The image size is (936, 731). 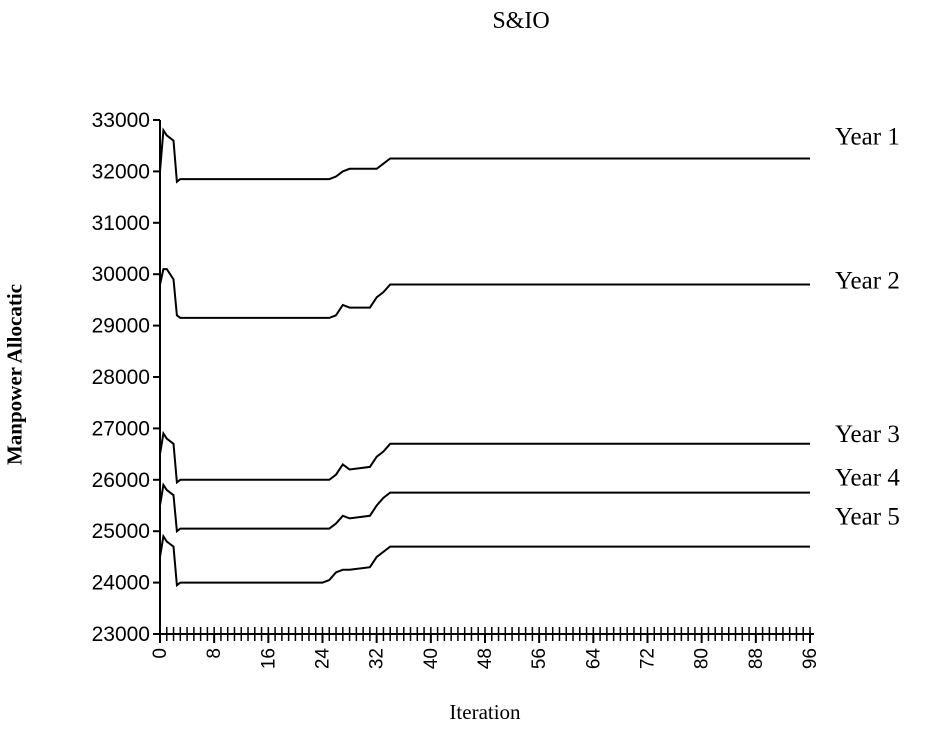 What do you see at coordinates (121, 120) in the screenshot?
I see `y-tick-label: 33000` at bounding box center [121, 120].